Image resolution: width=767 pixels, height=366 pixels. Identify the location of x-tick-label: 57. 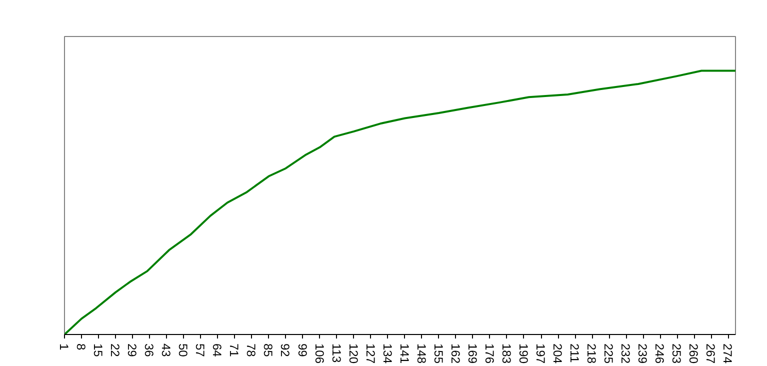
(200, 351).